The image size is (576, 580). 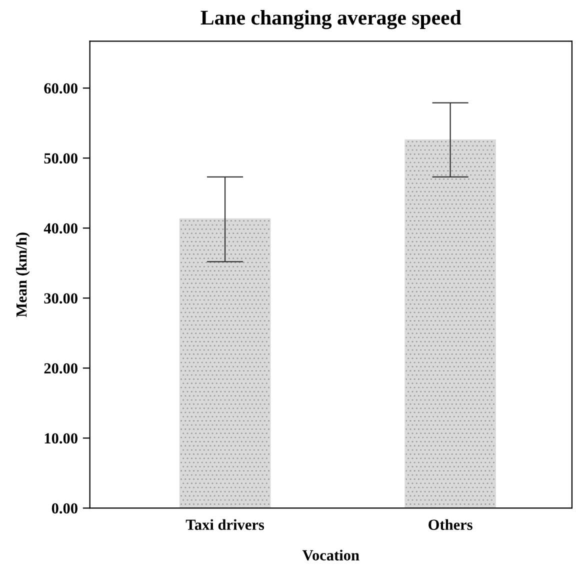 I want to click on y-tick-label: 60.00, so click(x=61, y=88).